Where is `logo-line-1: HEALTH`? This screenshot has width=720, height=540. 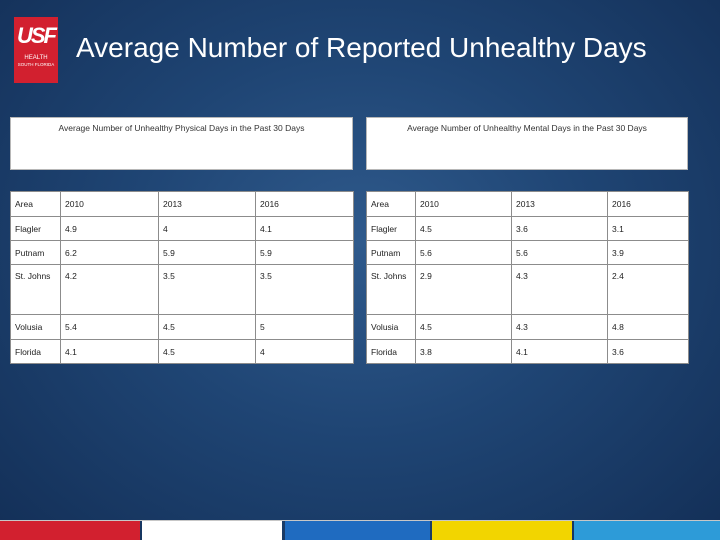 logo-line-1: HEALTH is located at coordinates (36, 58).